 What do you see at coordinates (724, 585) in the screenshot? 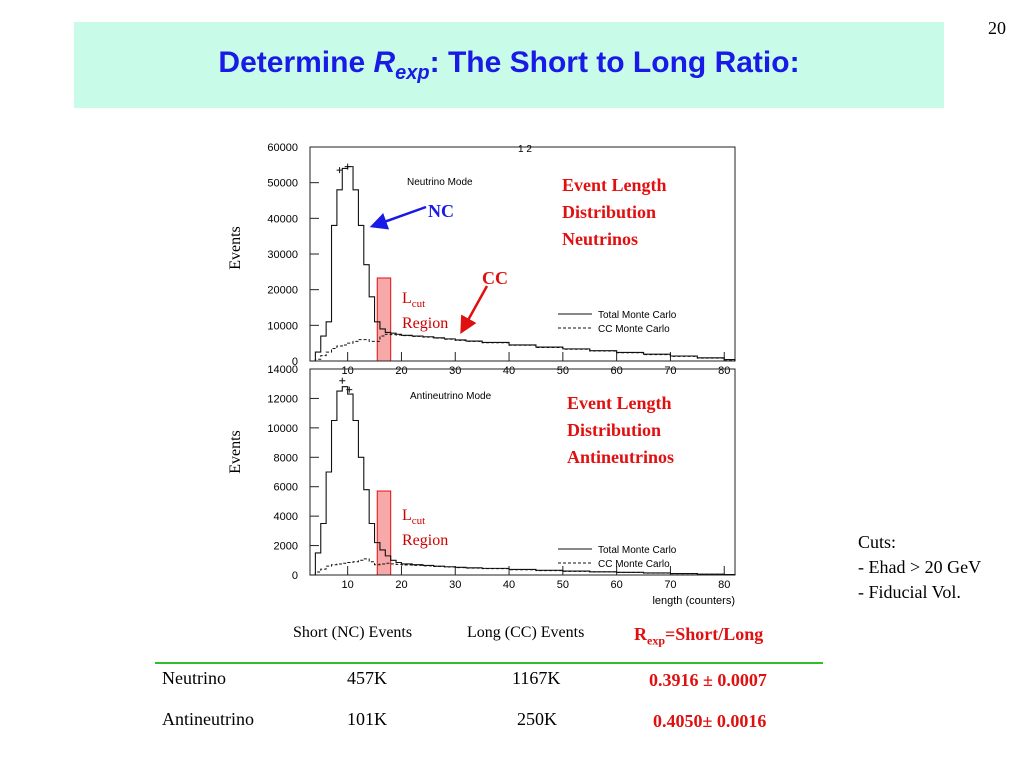
I see `antineutrino-x-tick-label: 80` at bounding box center [724, 585].